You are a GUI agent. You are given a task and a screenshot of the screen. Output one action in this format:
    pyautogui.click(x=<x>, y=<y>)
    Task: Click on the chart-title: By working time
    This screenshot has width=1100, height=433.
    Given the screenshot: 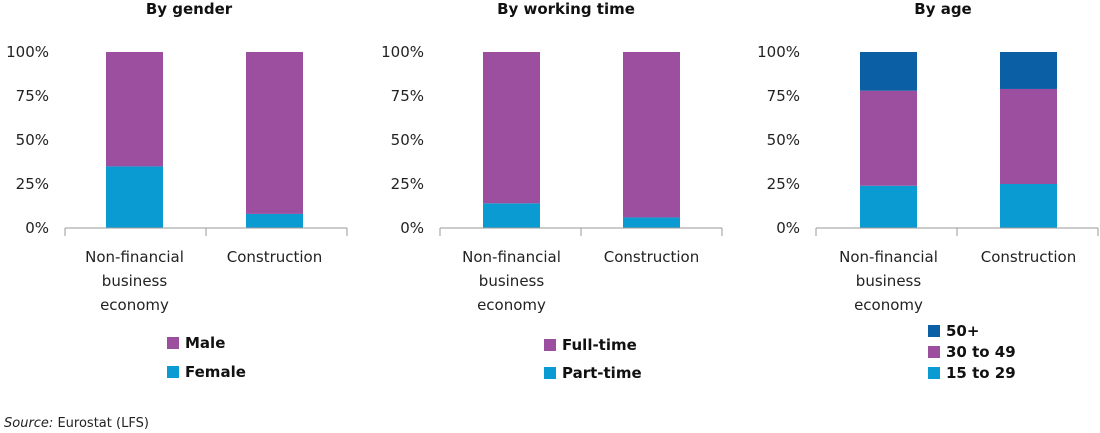 What is the action you would take?
    pyautogui.click(x=566, y=9)
    